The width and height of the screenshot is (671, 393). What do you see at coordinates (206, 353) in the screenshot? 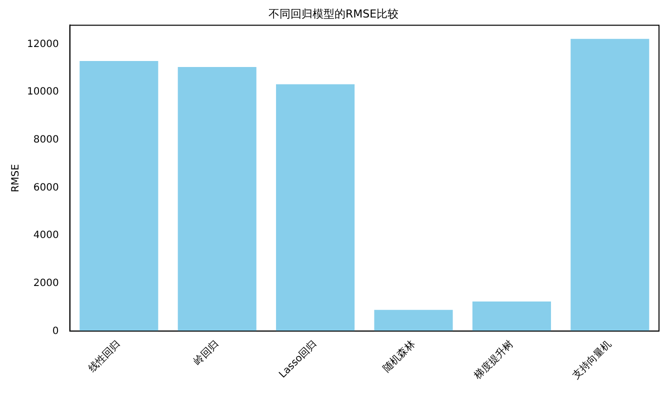
I see `x-tick-label: 岭回归` at bounding box center [206, 353].